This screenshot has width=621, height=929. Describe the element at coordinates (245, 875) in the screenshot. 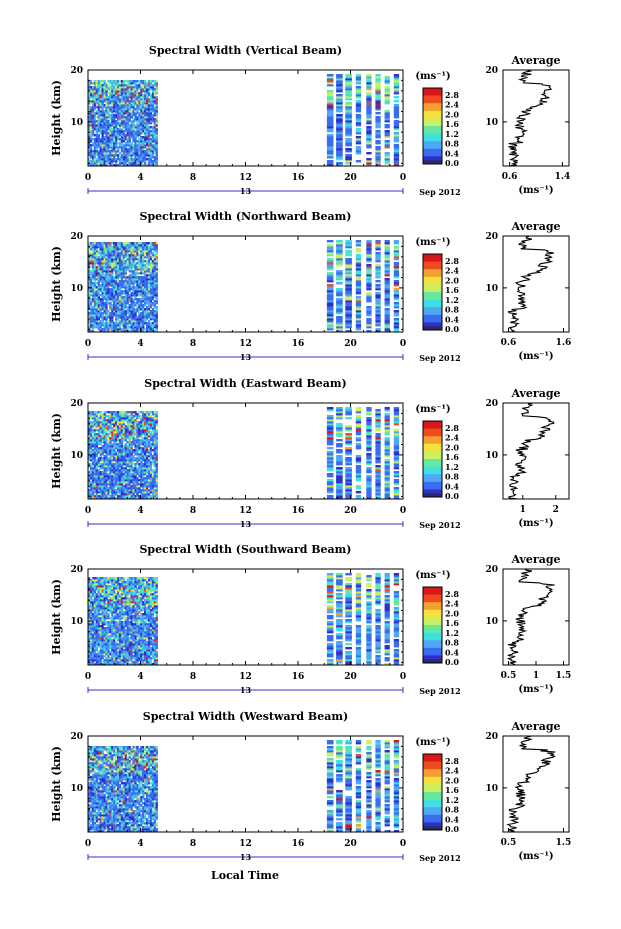

I see `x-axis-label: Local Time` at that location.